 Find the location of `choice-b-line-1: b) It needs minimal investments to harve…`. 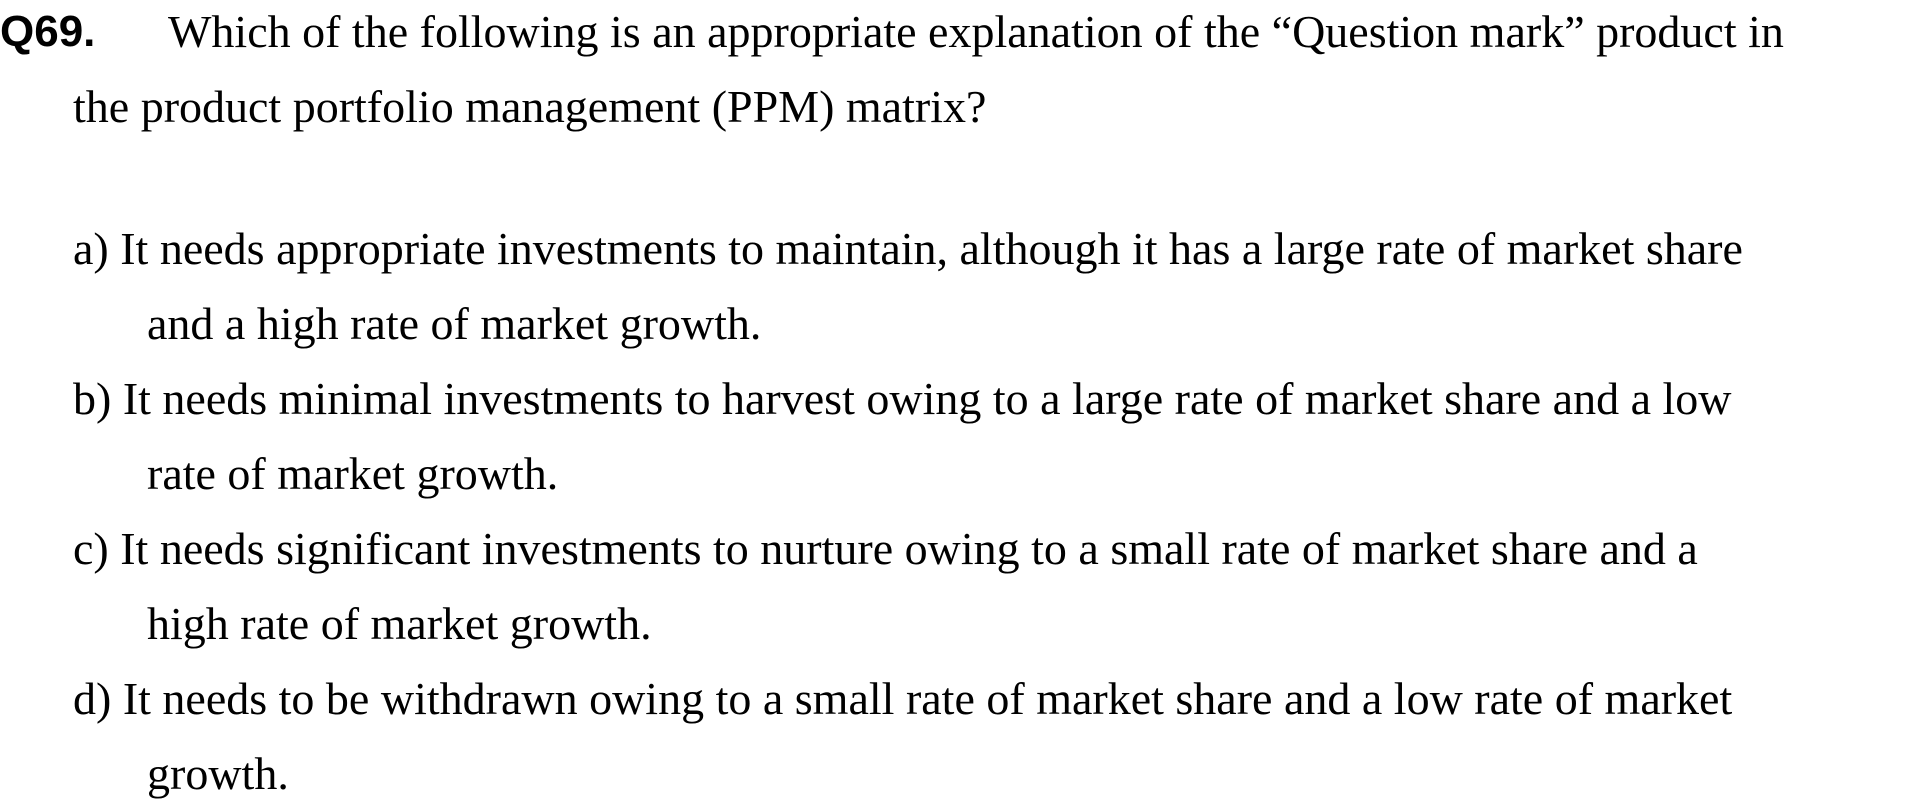

choice-b-line-1: b) It needs minimal investments to harve… is located at coordinates (902, 398).